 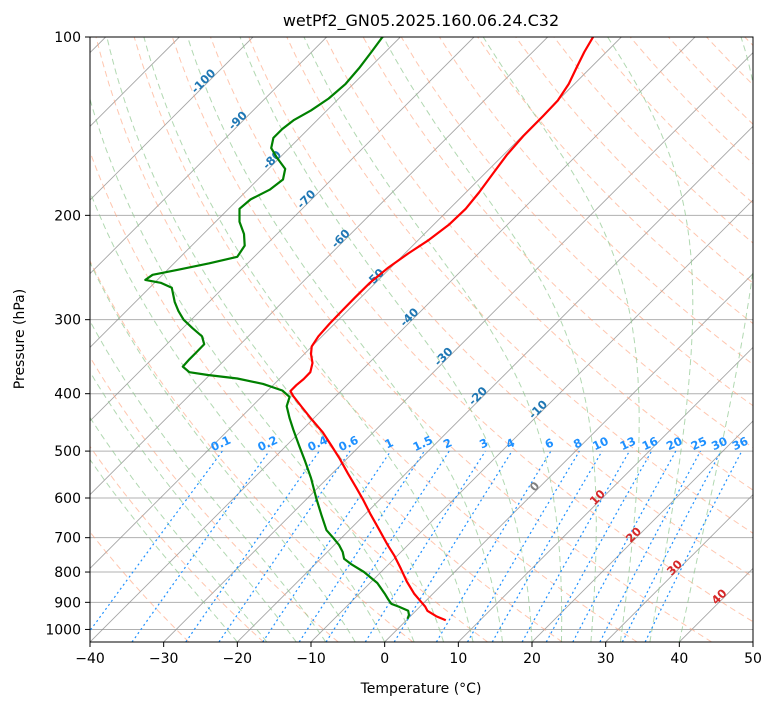 What do you see at coordinates (538, 409) in the screenshot?
I see `isotherm-label: -10` at bounding box center [538, 409].